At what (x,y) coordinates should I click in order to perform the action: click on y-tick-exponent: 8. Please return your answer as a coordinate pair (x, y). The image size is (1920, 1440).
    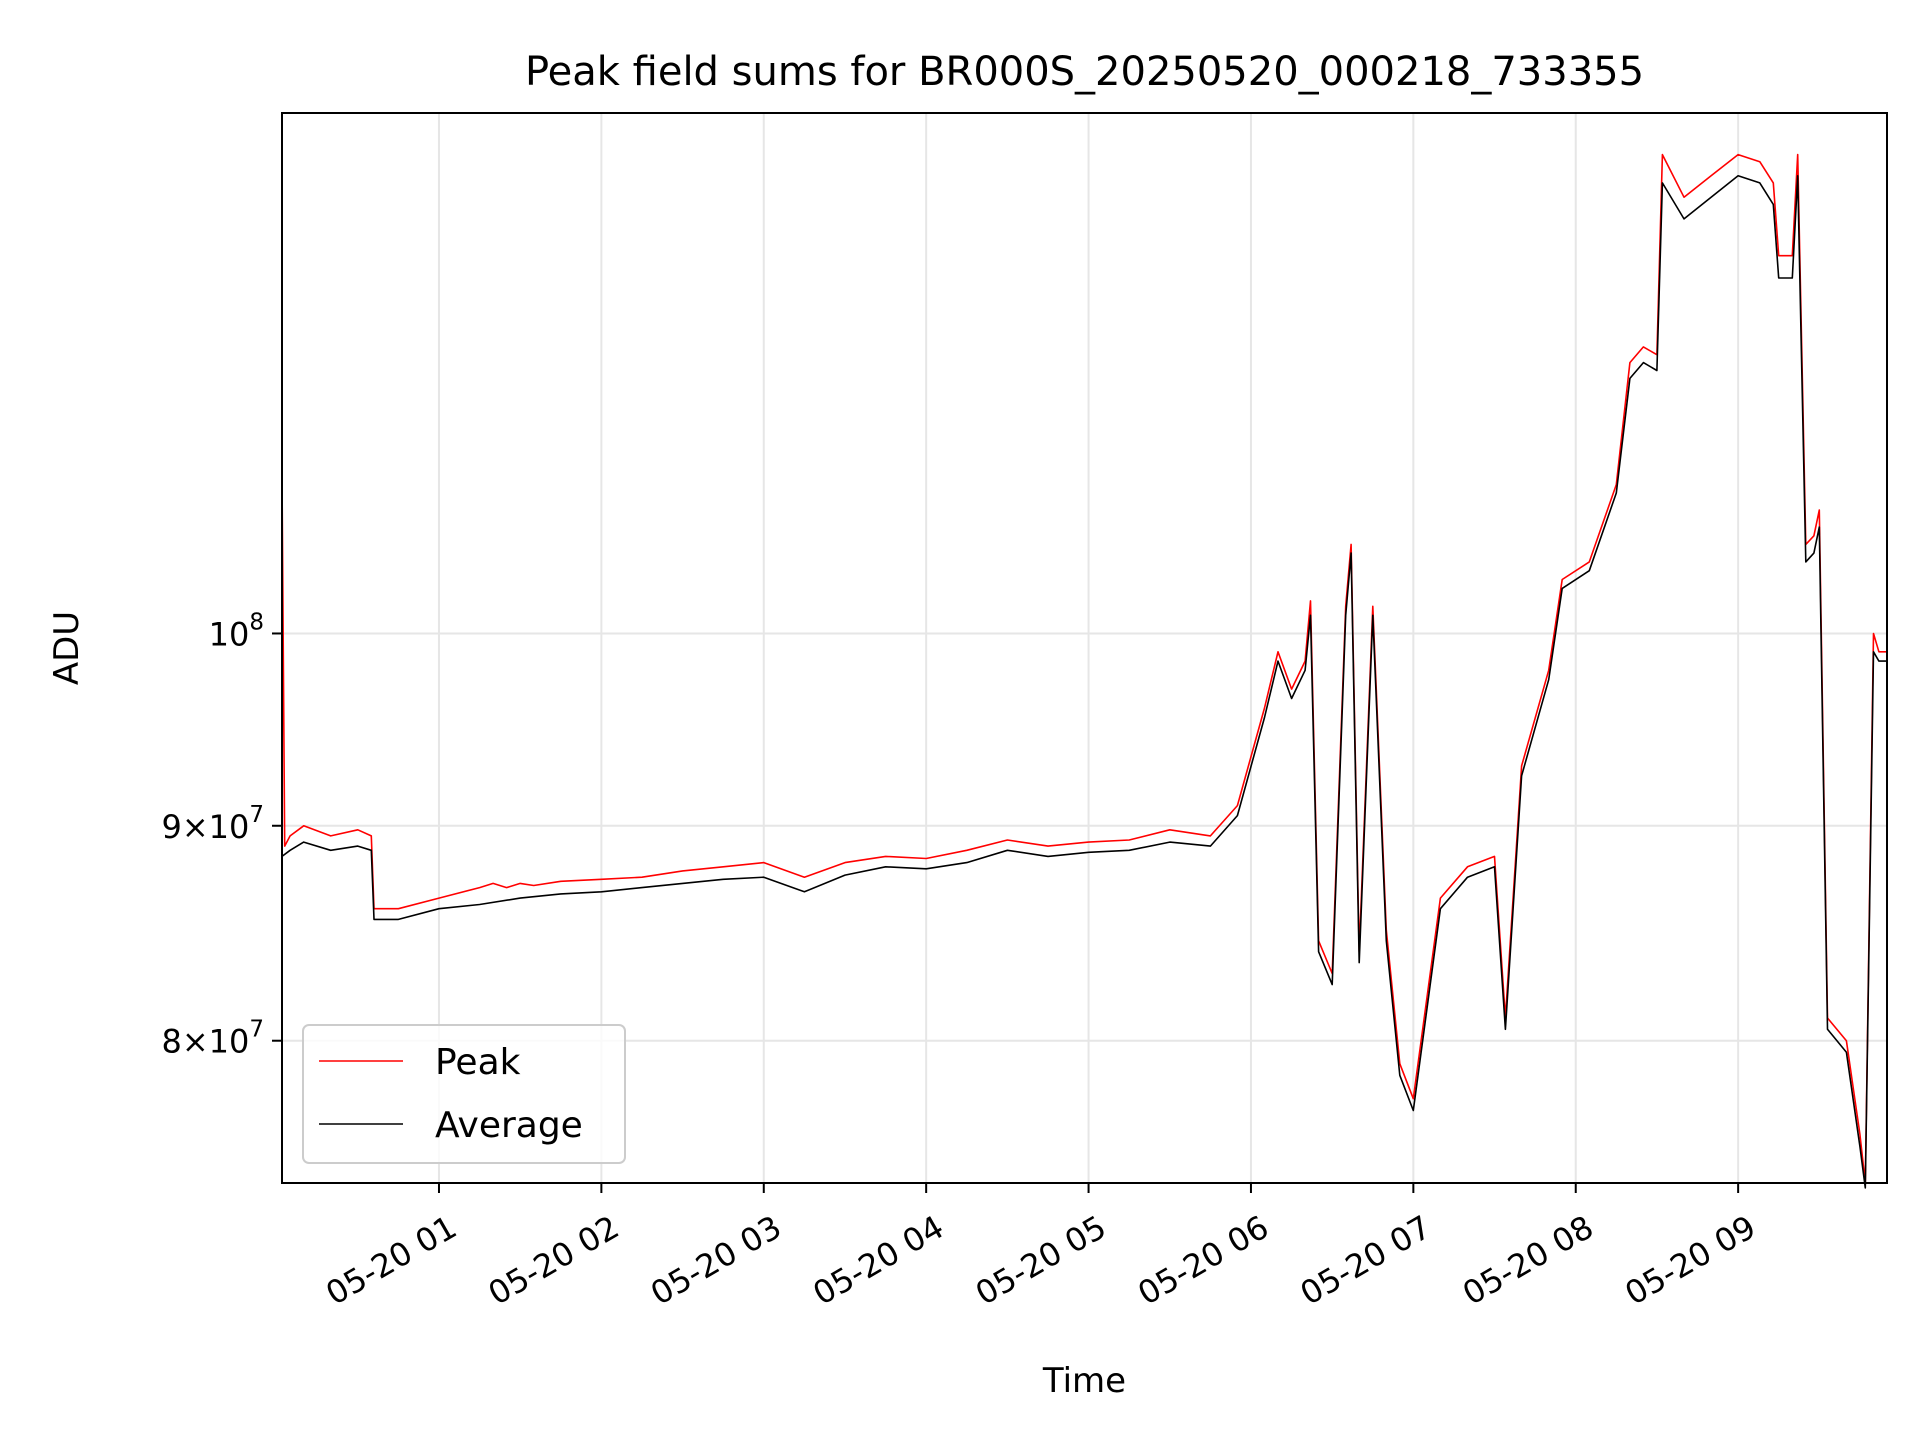
    Looking at the image, I should click on (256, 622).